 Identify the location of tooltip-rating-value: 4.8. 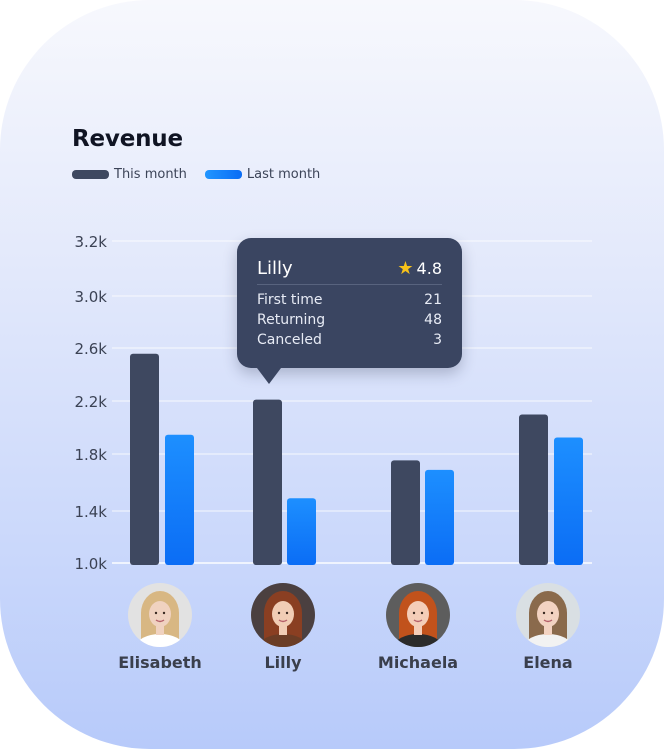
(429, 268).